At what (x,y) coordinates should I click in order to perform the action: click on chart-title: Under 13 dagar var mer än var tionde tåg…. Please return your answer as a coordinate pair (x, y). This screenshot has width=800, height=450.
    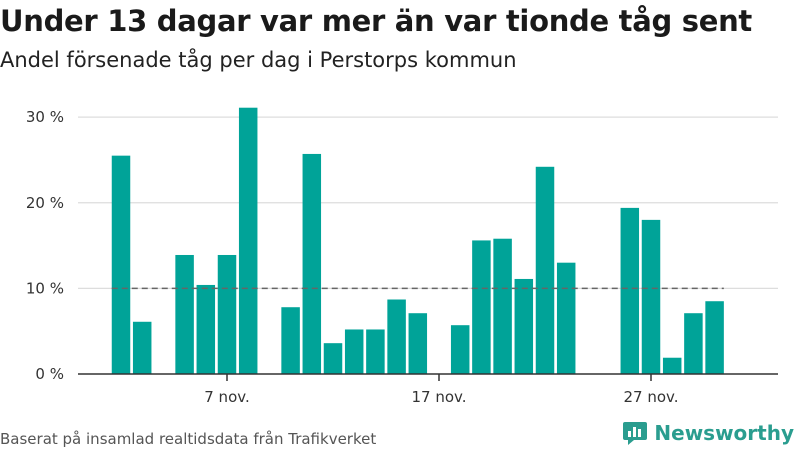
    Looking at the image, I should click on (376, 21).